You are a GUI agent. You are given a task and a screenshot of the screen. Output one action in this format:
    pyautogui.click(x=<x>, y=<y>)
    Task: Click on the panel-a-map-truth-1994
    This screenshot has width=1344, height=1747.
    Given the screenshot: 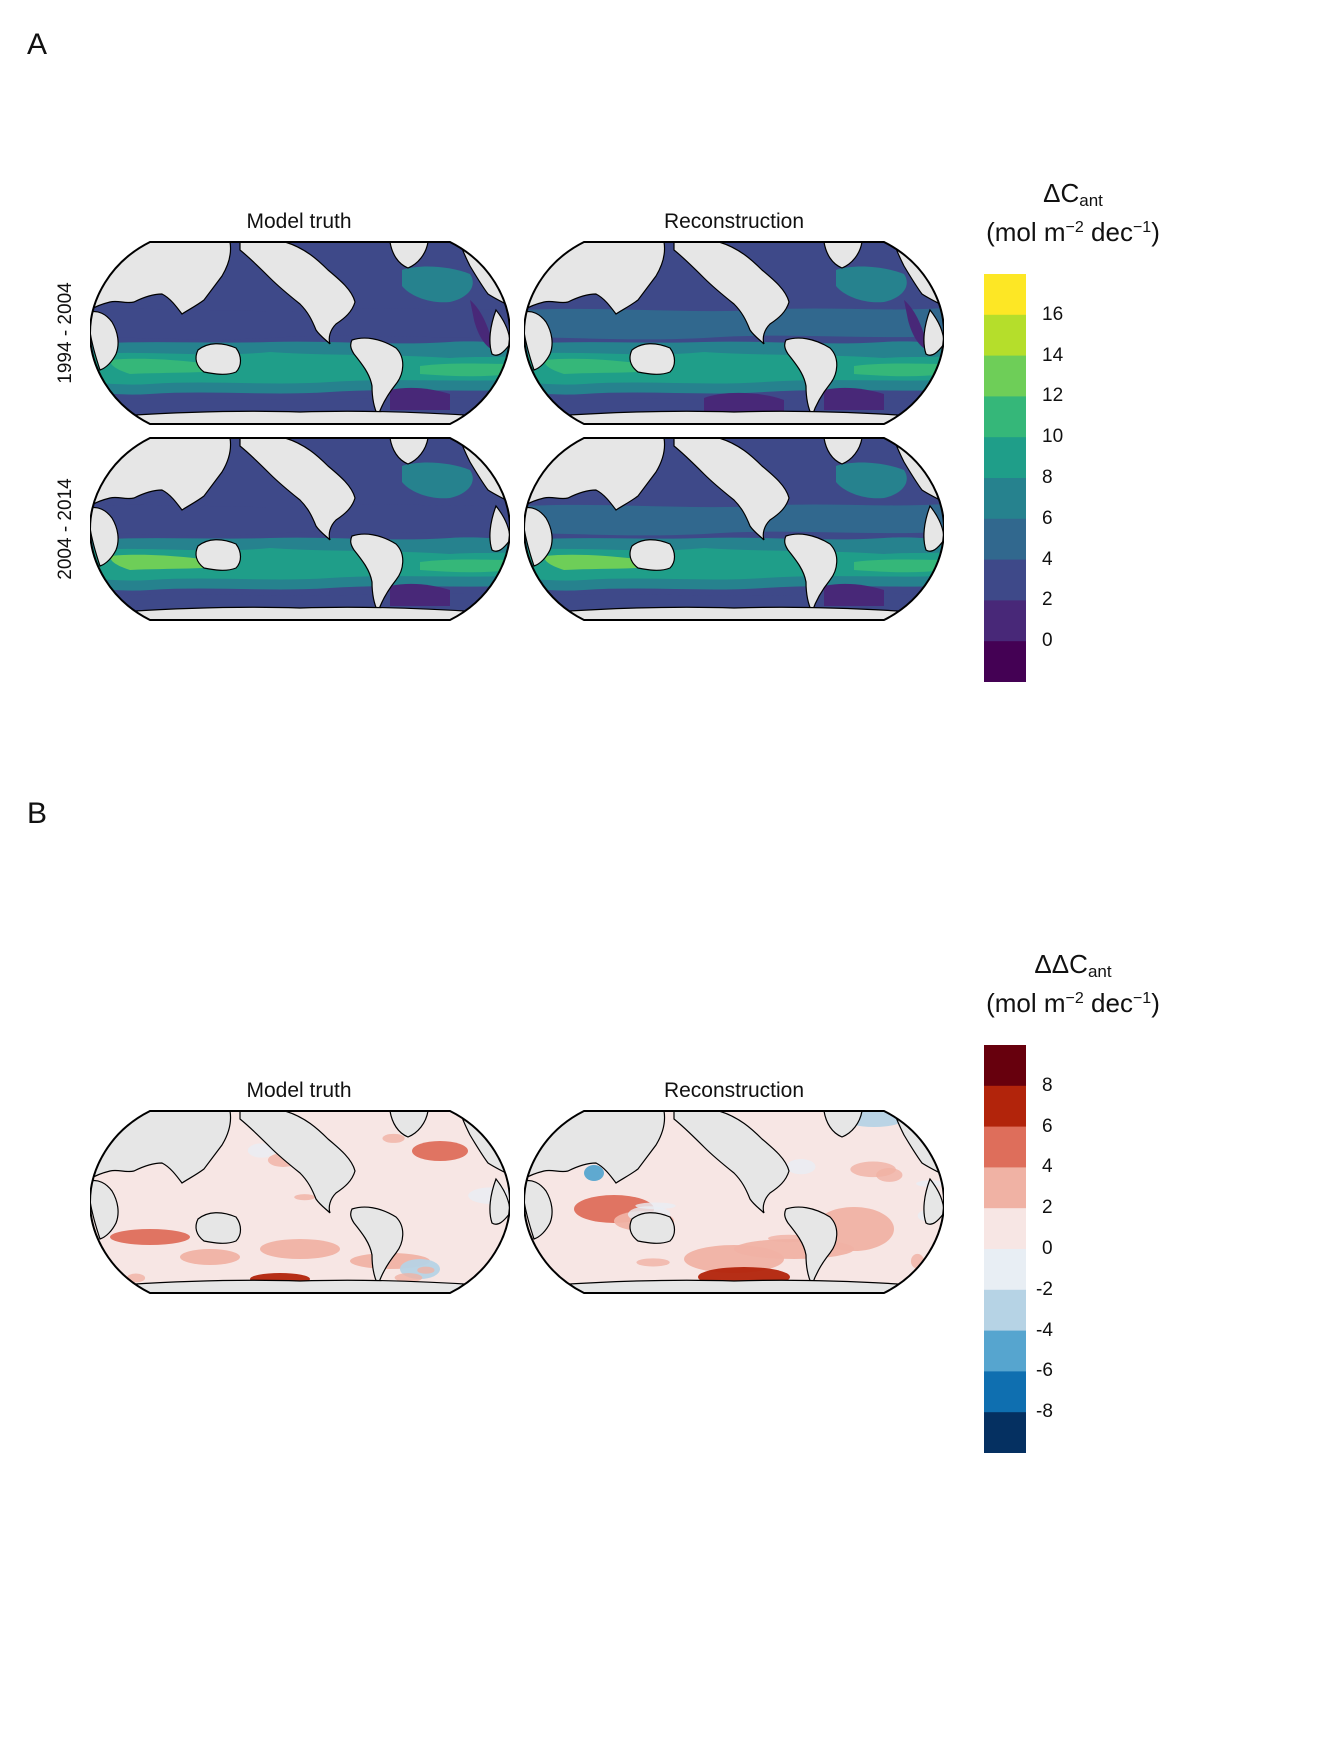 What is the action you would take?
    pyautogui.click(x=300, y=333)
    